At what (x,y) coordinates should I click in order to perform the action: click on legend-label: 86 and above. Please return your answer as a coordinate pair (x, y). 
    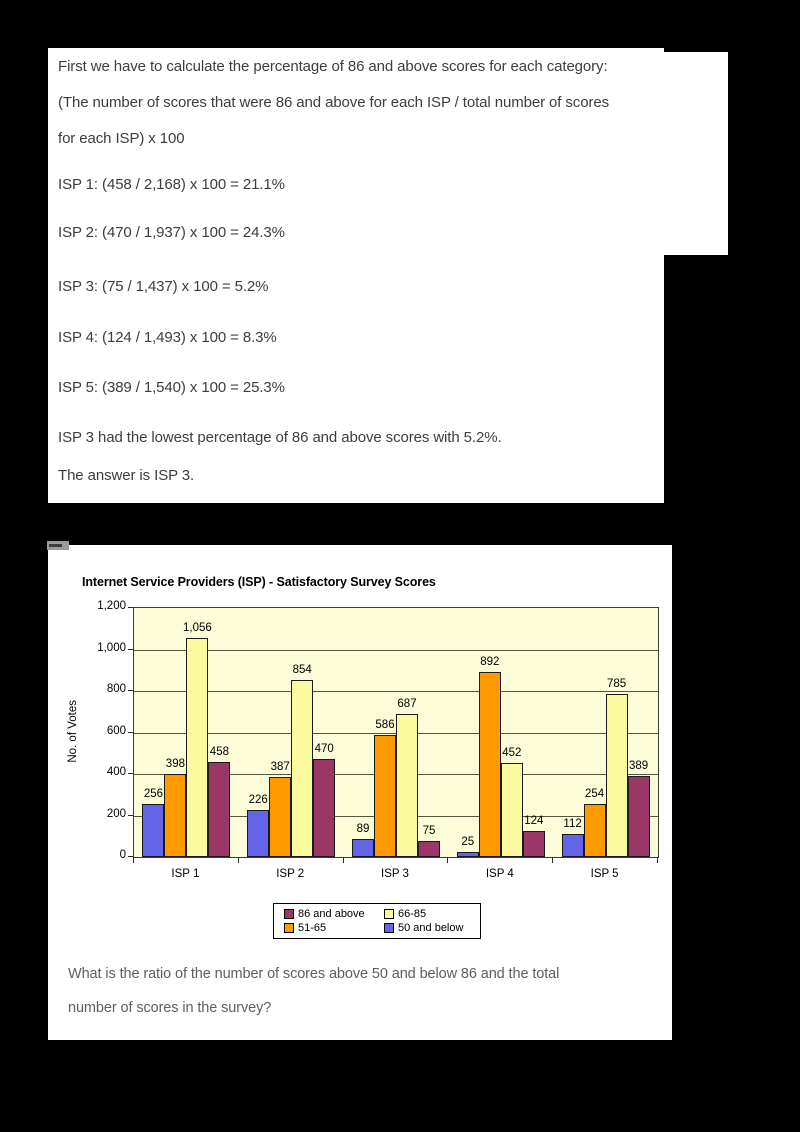
    Looking at the image, I should click on (331, 914).